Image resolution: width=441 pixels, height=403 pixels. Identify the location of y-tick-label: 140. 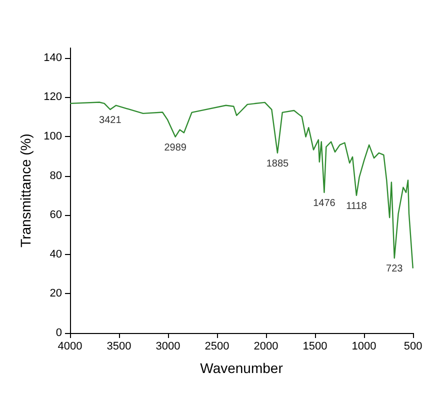
(53, 58).